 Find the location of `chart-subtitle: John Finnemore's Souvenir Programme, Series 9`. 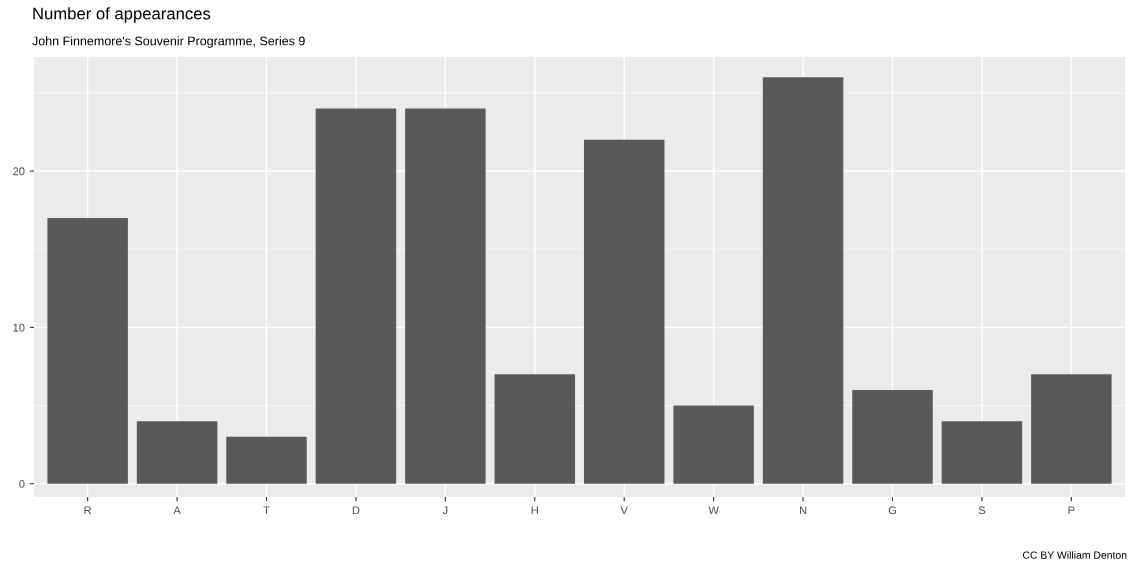

chart-subtitle: John Finnemore's Souvenir Programme, Series 9 is located at coordinates (168, 42).